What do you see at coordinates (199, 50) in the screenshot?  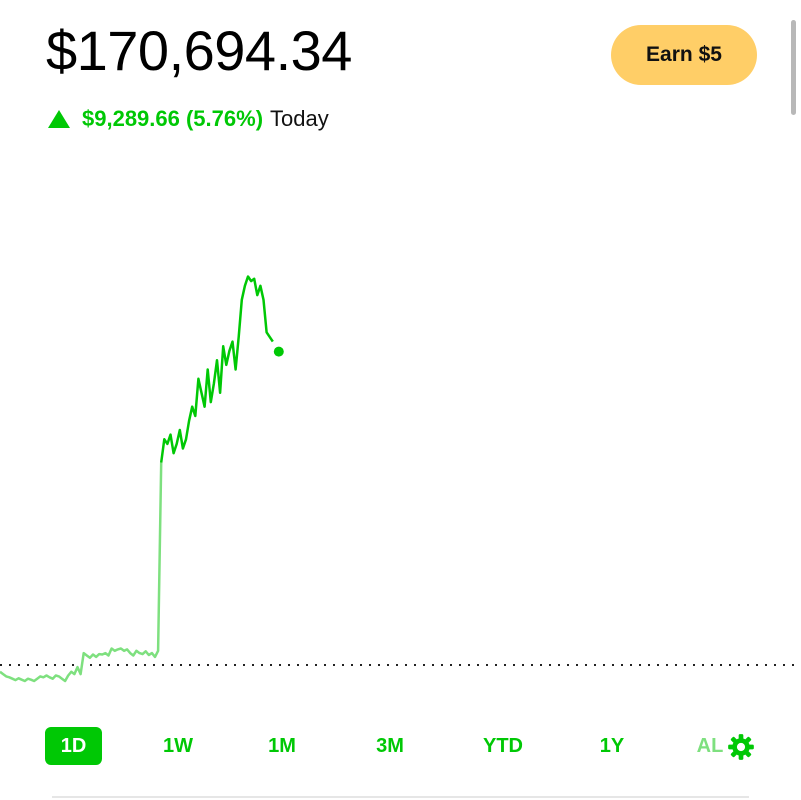 I see `portfolio-balance: $170,694.34` at bounding box center [199, 50].